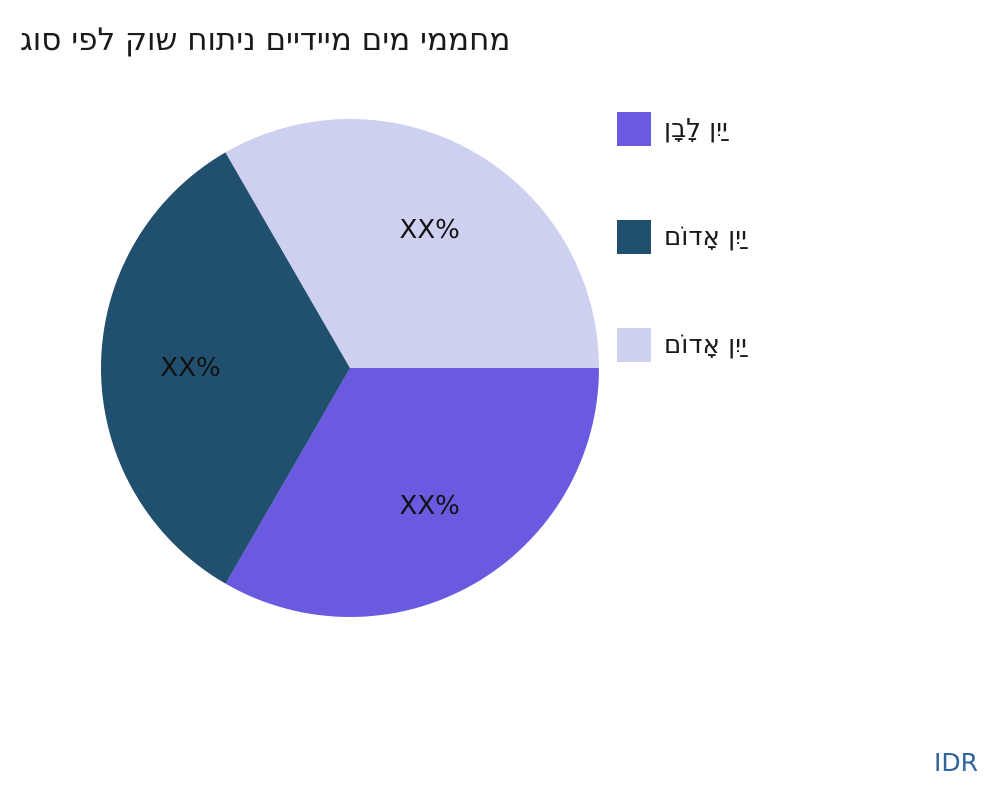  I want to click on chart-title: גוס יפל קוש חותינ םיידיימ םימ יממחמ, so click(265, 40).